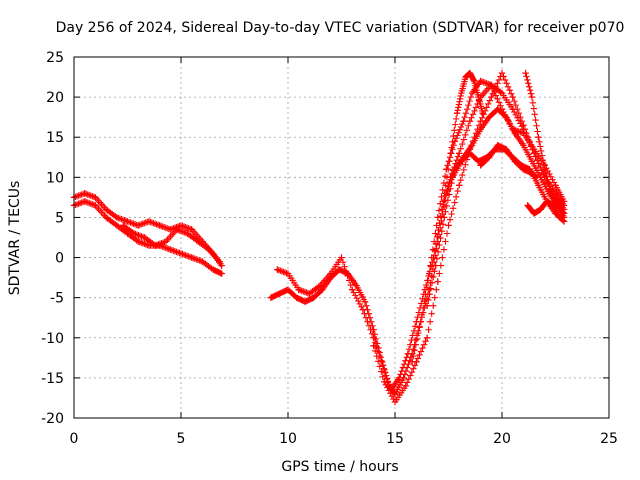 The height and width of the screenshot is (480, 640). What do you see at coordinates (59, 218) in the screenshot?
I see `y-tick-label: 5` at bounding box center [59, 218].